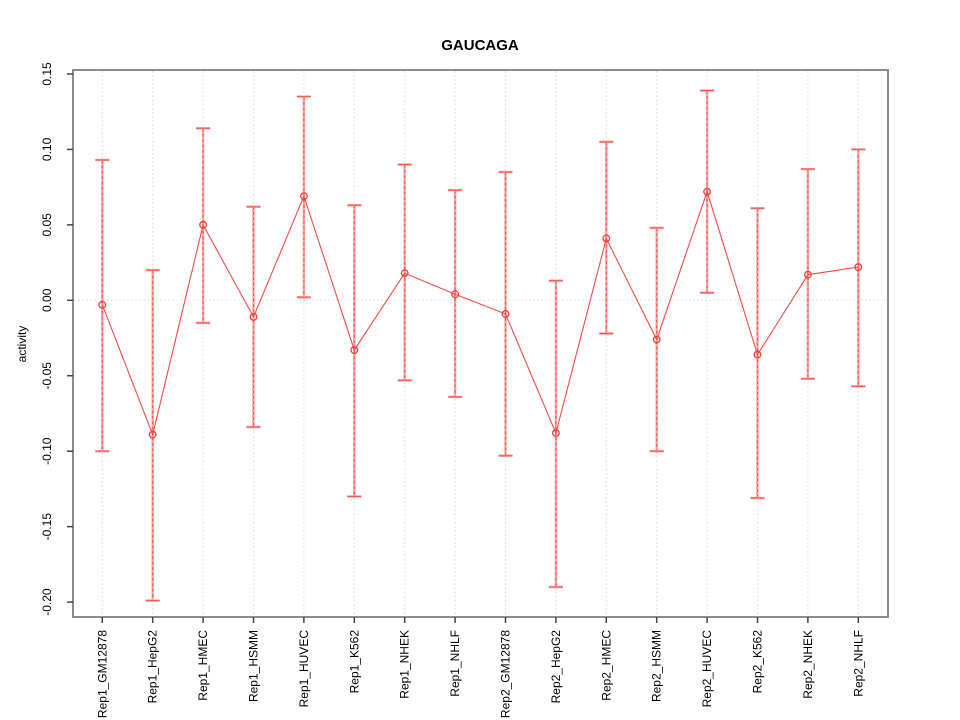 Image resolution: width=960 pixels, height=720 pixels. What do you see at coordinates (808, 664) in the screenshot?
I see `x-axis-tick-label: Rep2_NHEK` at bounding box center [808, 664].